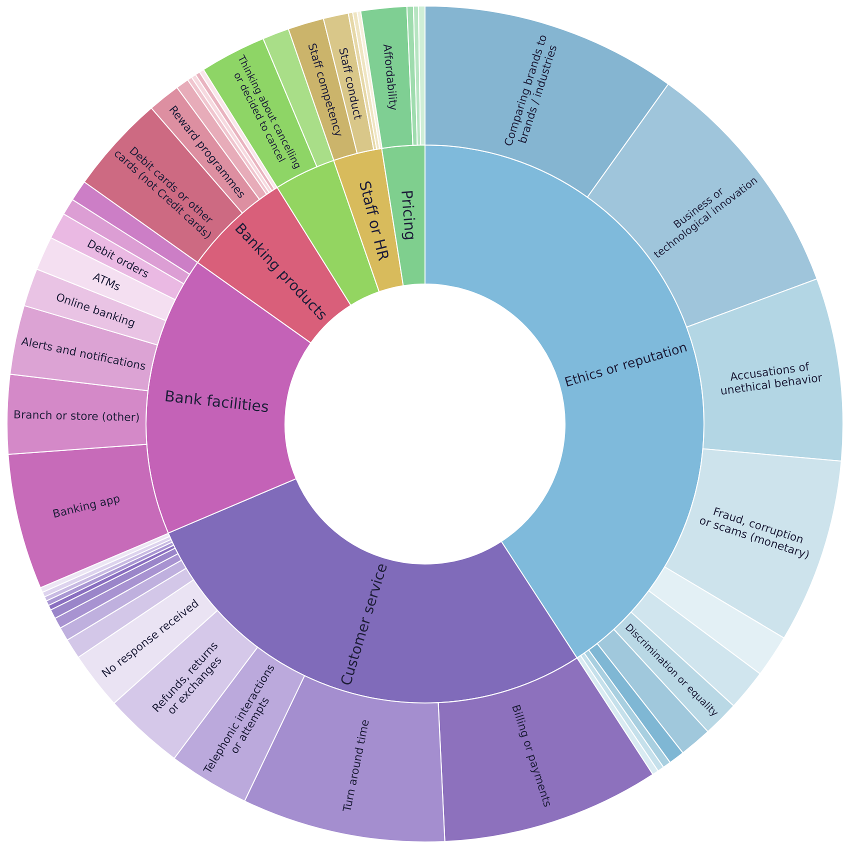 Image resolution: width=850 pixels, height=850 pixels. Describe the element at coordinates (374, 221) in the screenshot. I see `slice-label: Staff or HR` at that location.